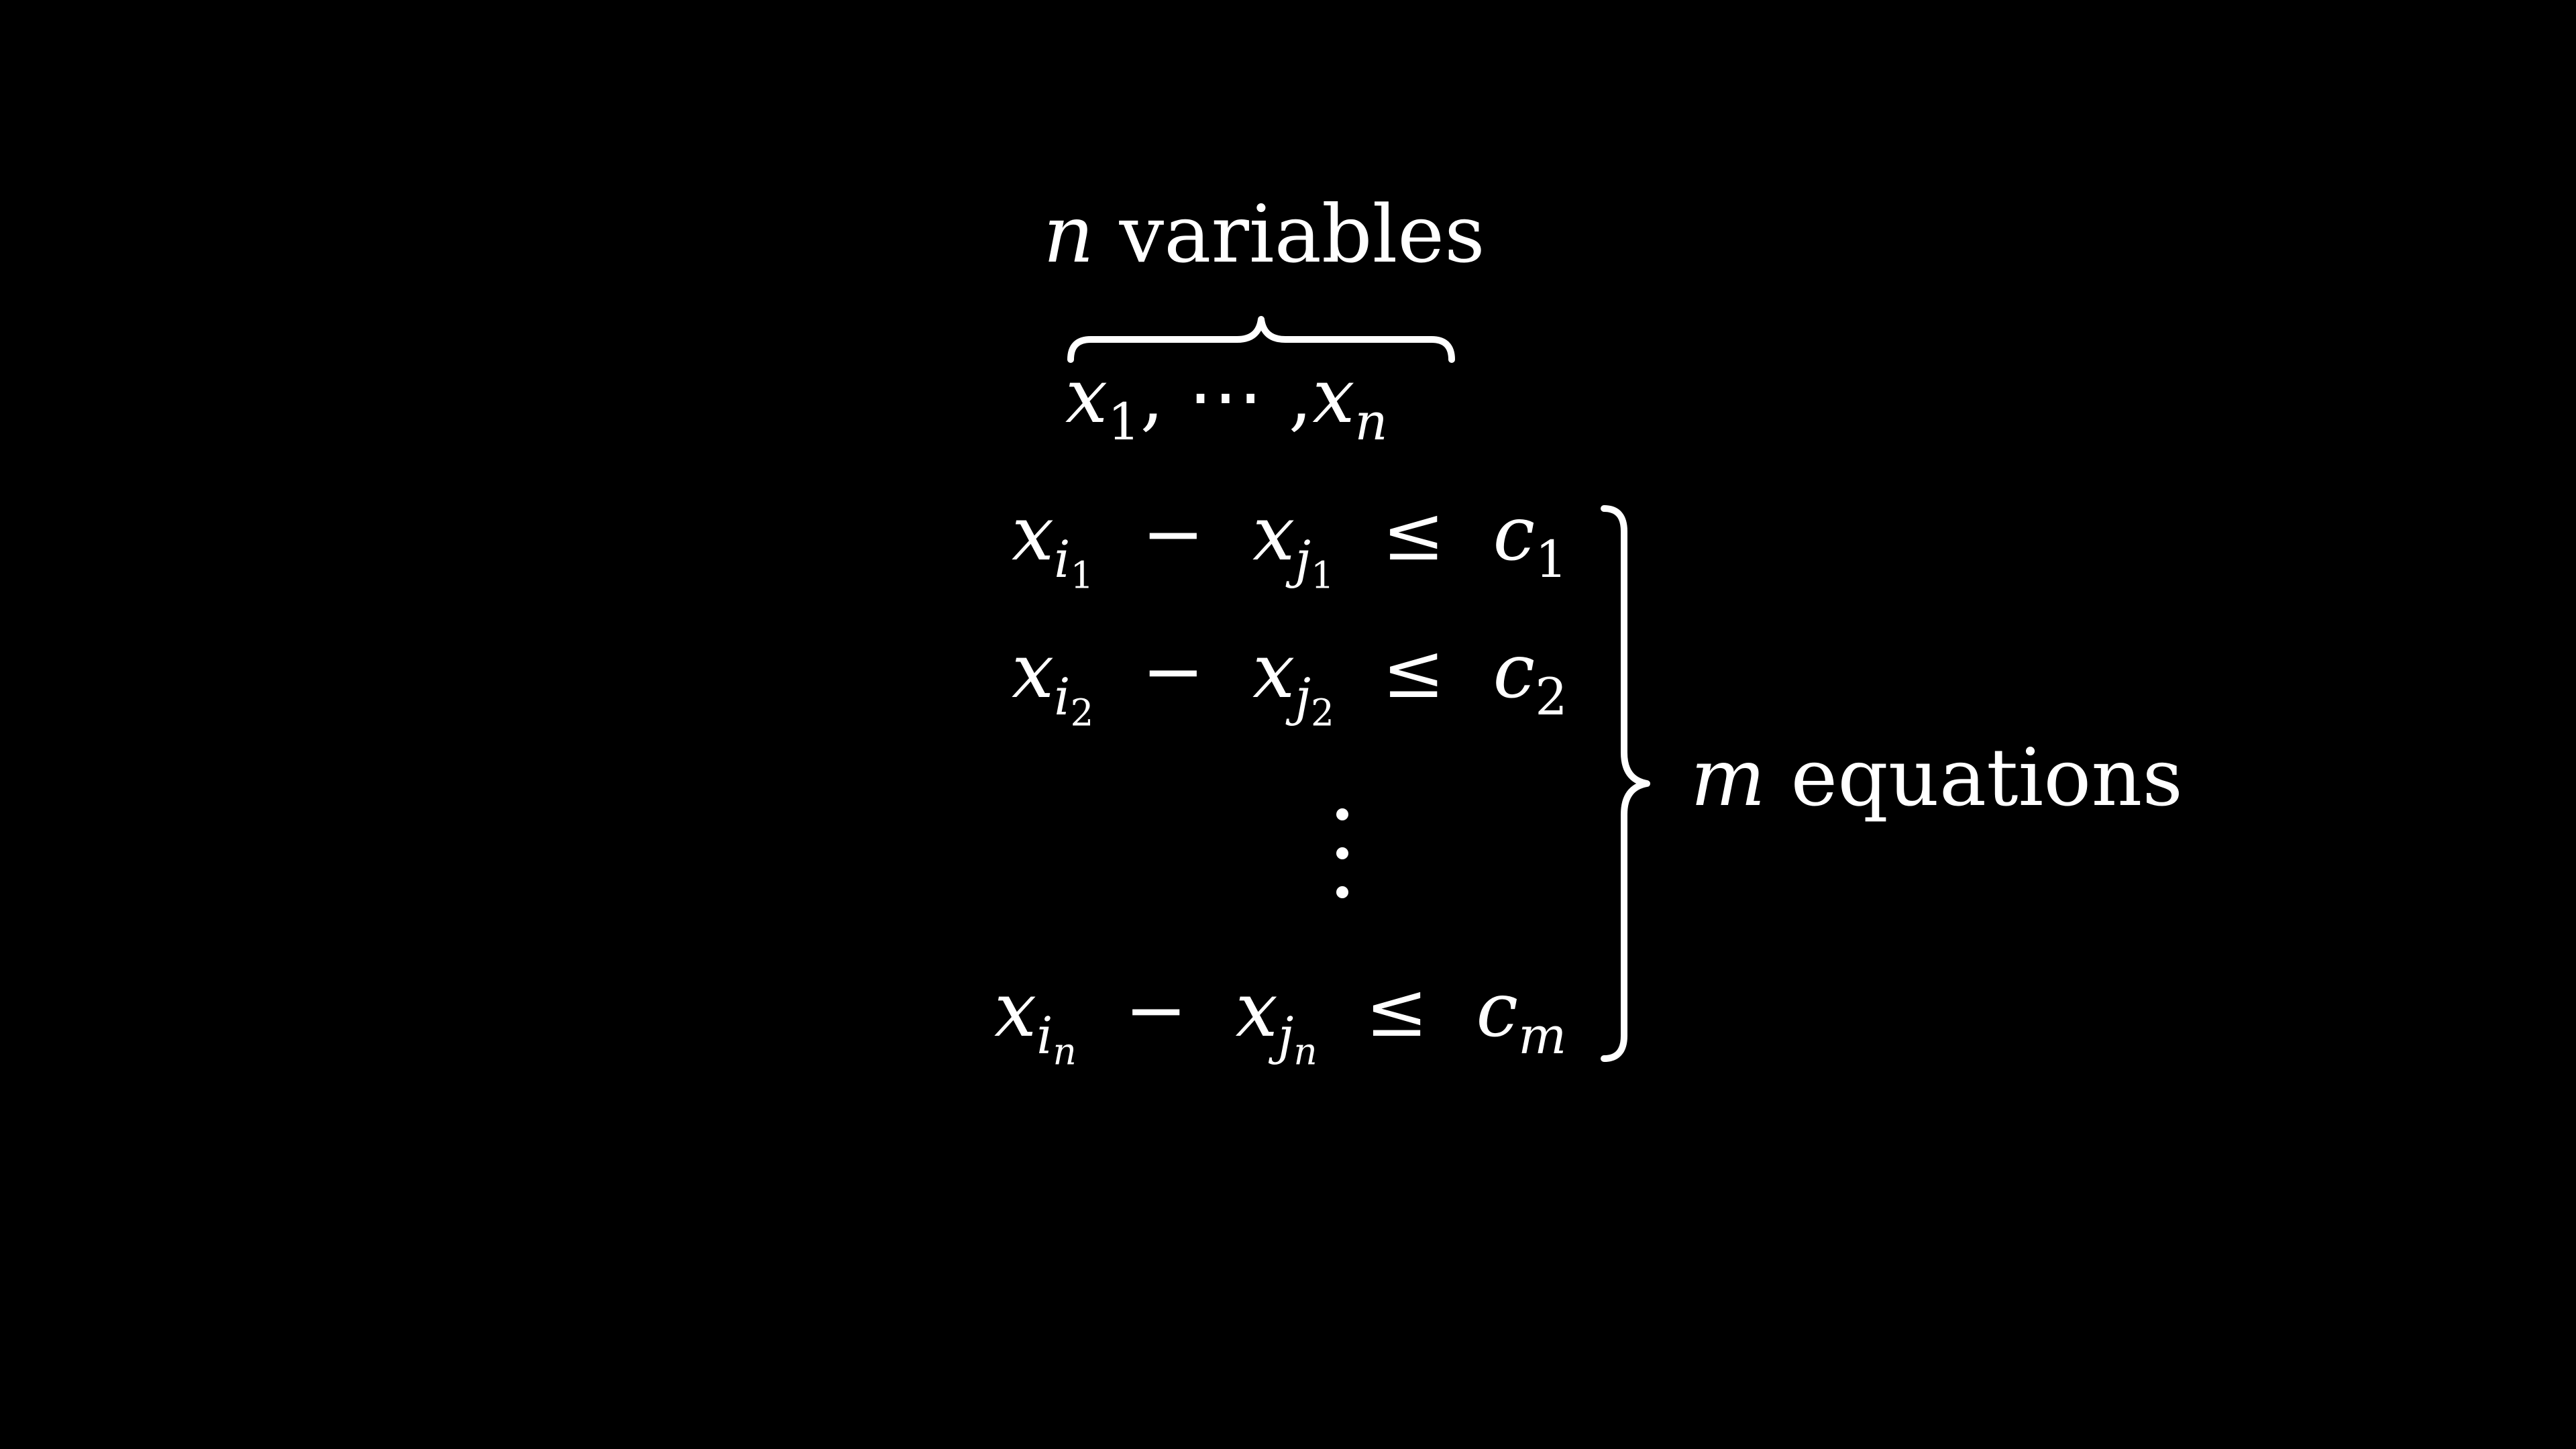  I want to click on eq2-bound-base: c, so click(1514, 671).